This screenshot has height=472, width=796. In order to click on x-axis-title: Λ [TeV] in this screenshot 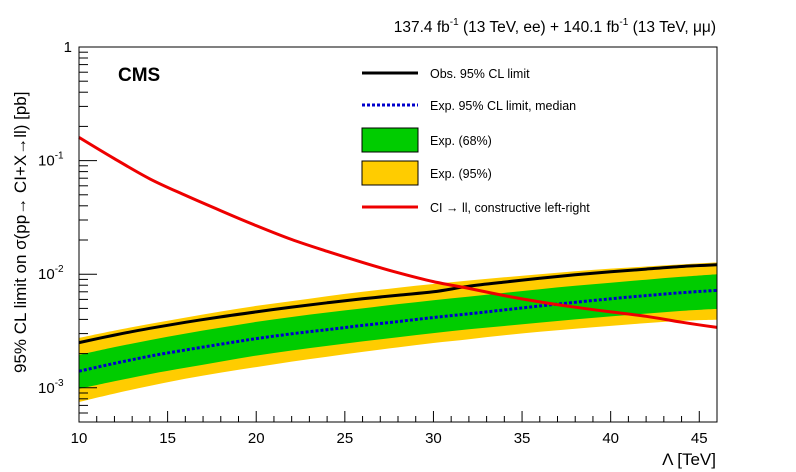, I will do `click(689, 459)`.